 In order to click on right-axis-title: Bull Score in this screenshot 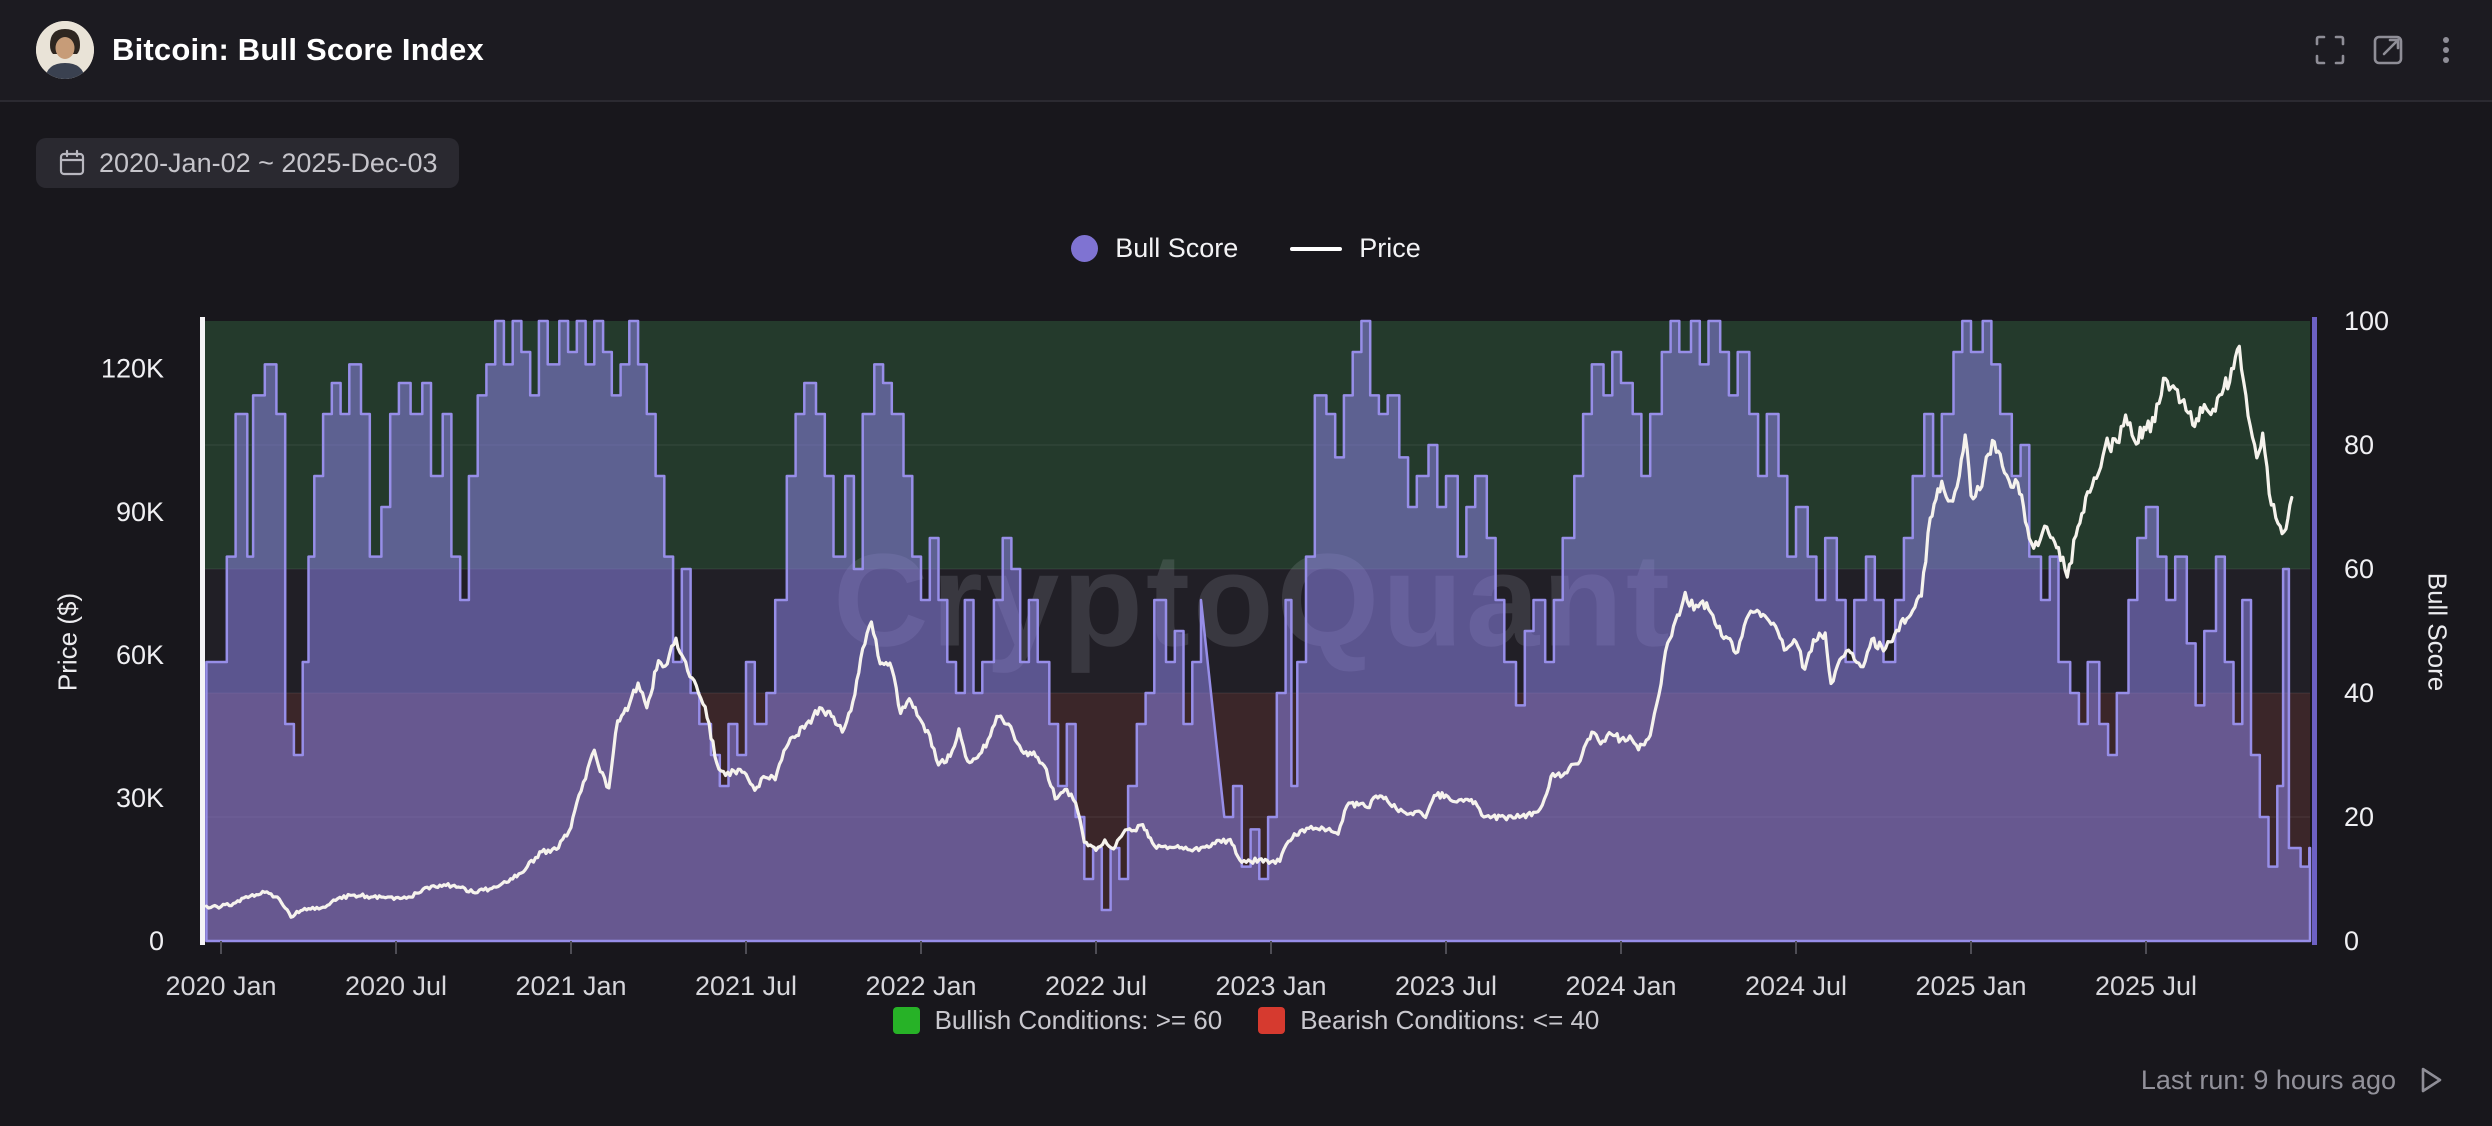, I will do `click(2437, 632)`.